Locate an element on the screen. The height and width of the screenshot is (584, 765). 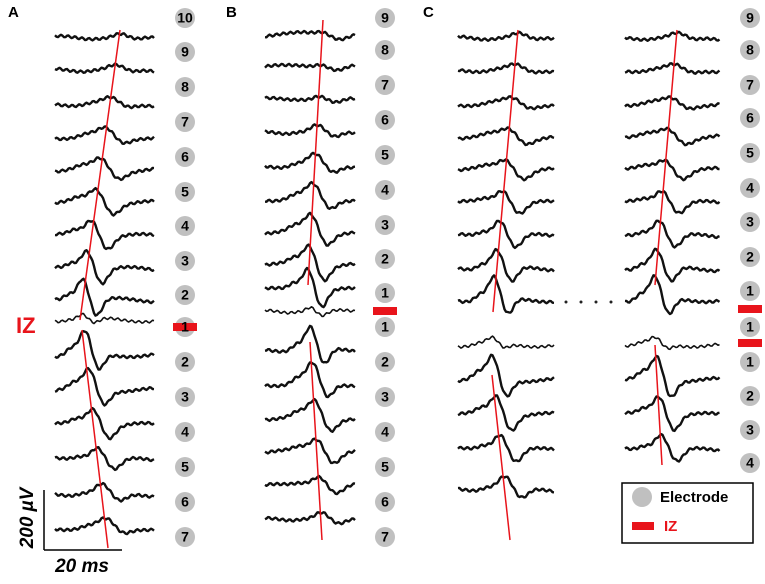
panel-label: C is located at coordinates (428, 12).